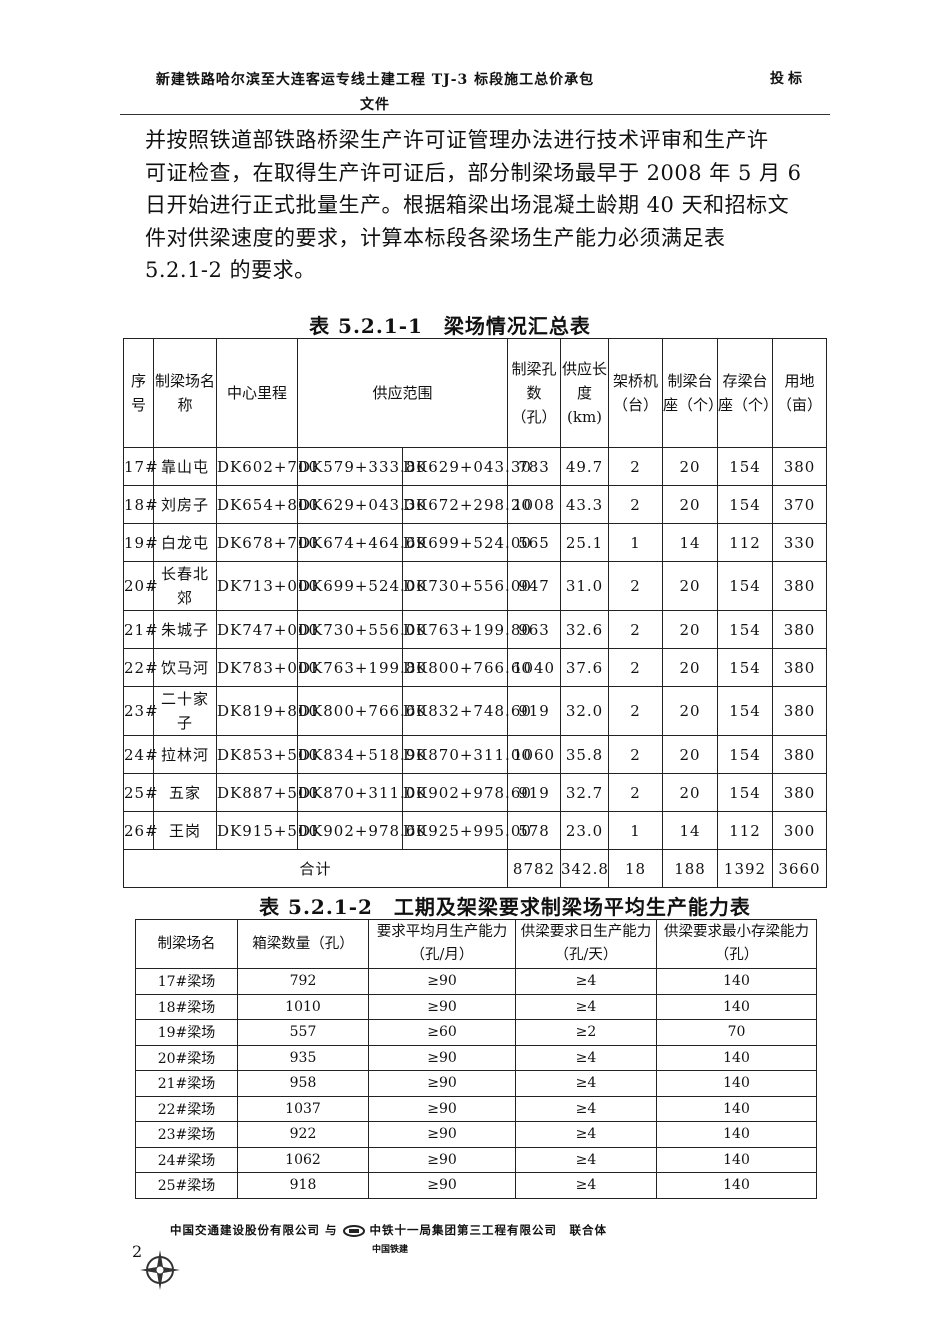 The width and height of the screenshot is (950, 1344). Describe the element at coordinates (636, 868) in the screenshot. I see `cell: 18` at that location.